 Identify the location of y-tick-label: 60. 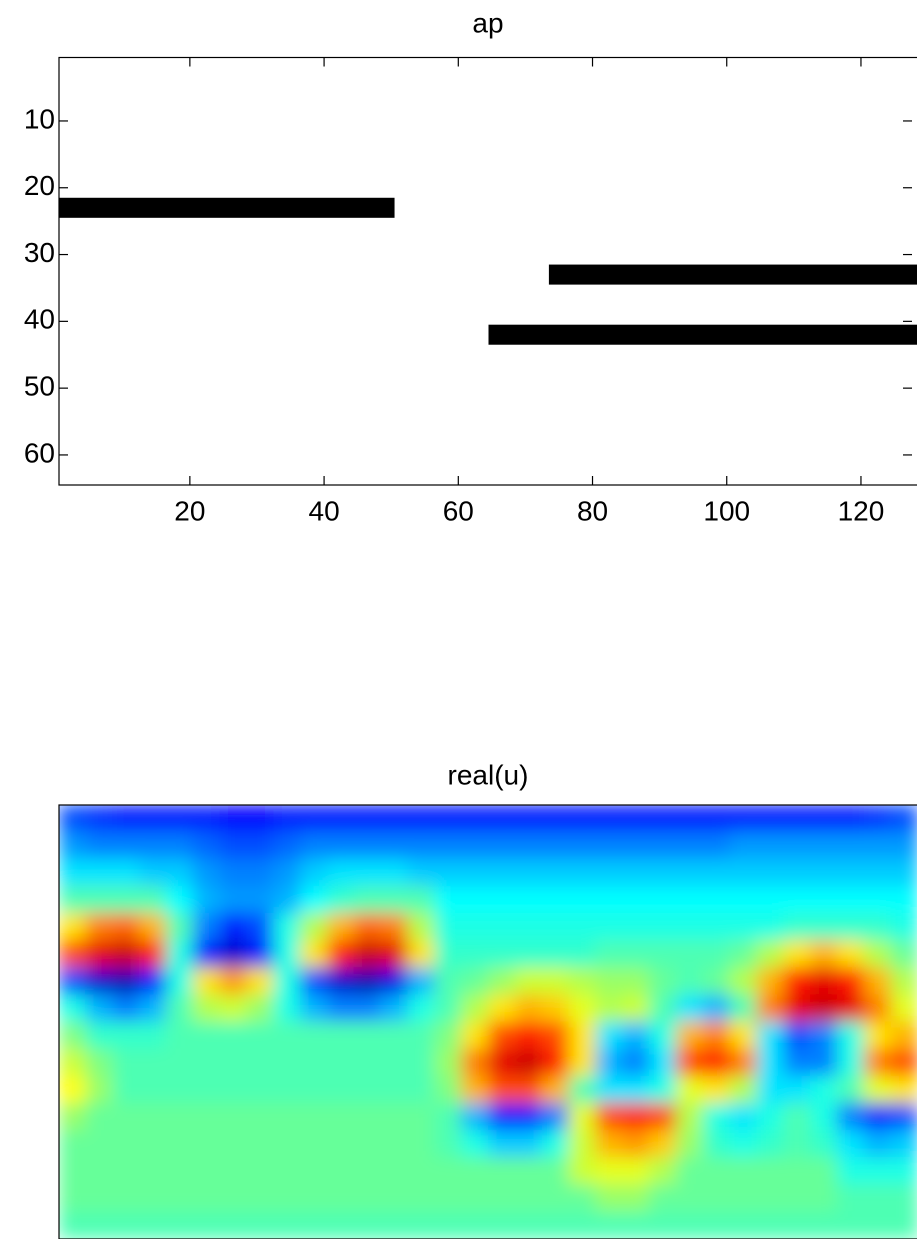
(39, 452).